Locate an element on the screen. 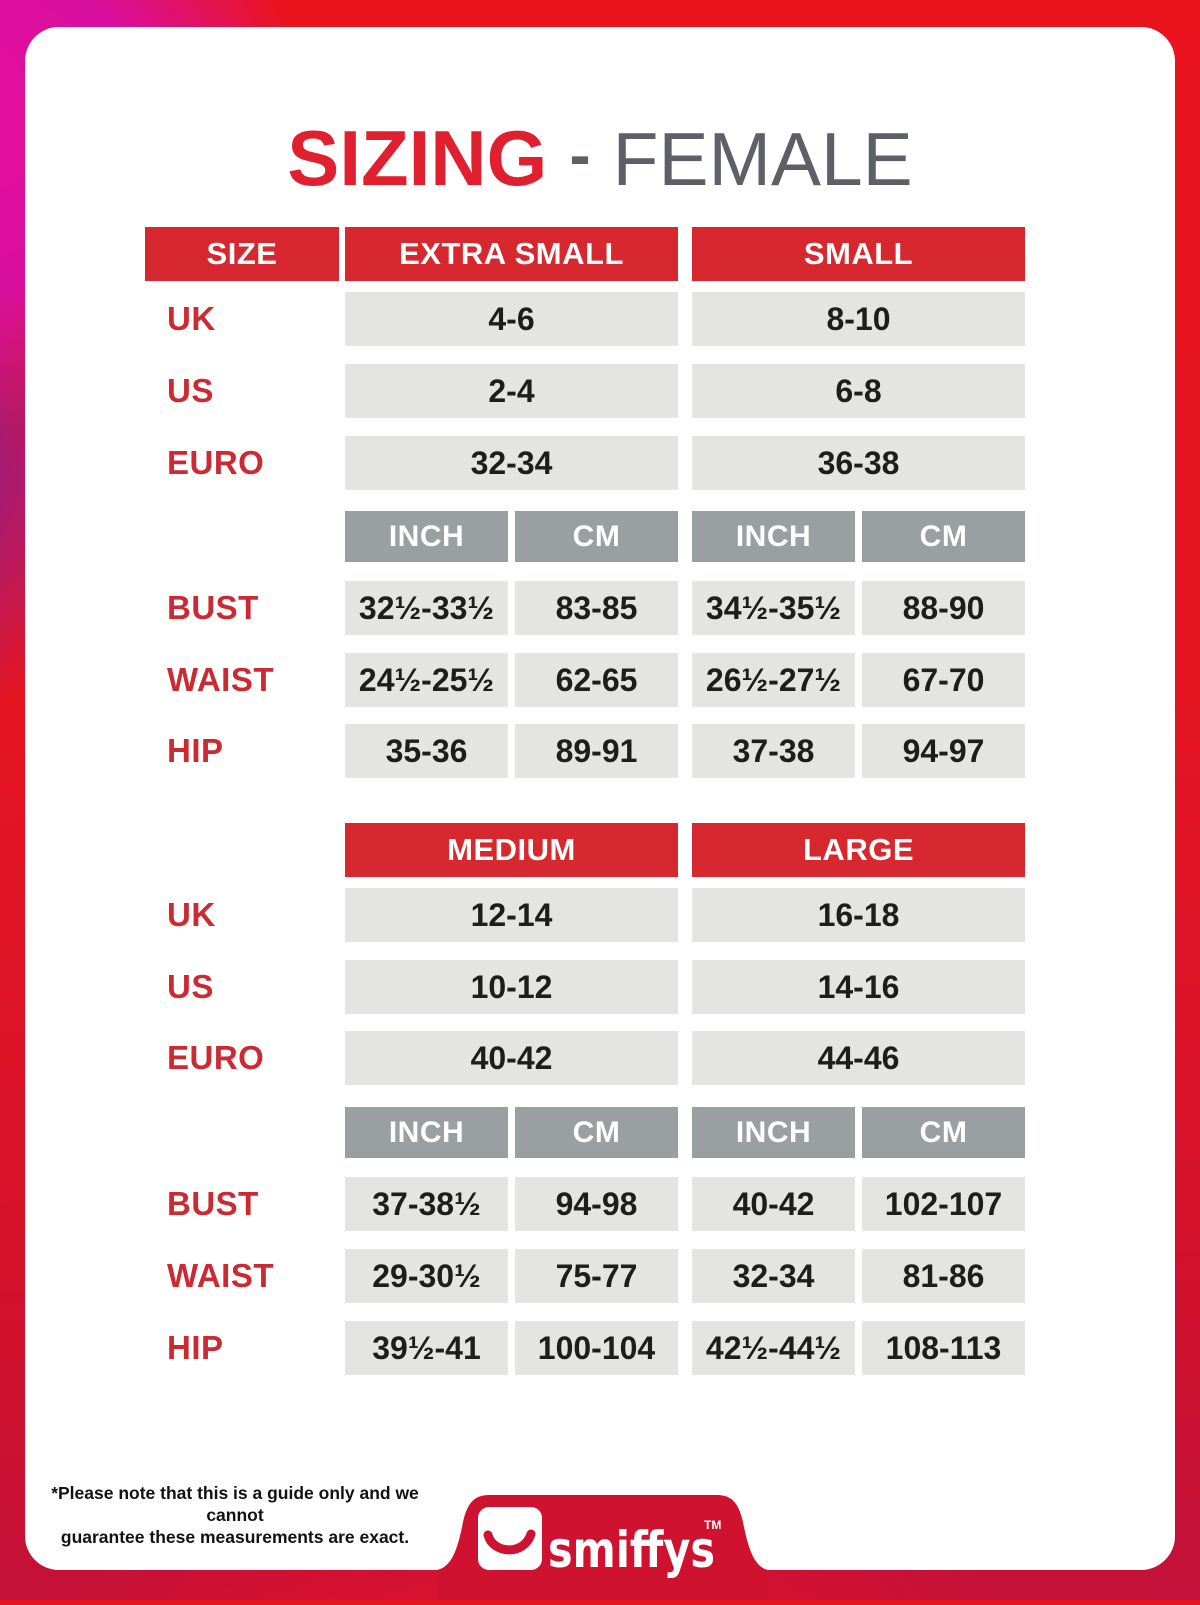 The width and height of the screenshot is (1200, 1605). table-cell: 14-16 is located at coordinates (858, 987).